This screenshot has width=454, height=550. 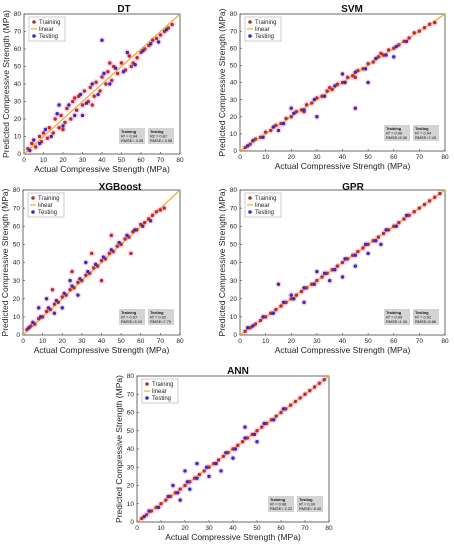 What do you see at coordinates (102, 84) in the screenshot?
I see `marks` at bounding box center [102, 84].